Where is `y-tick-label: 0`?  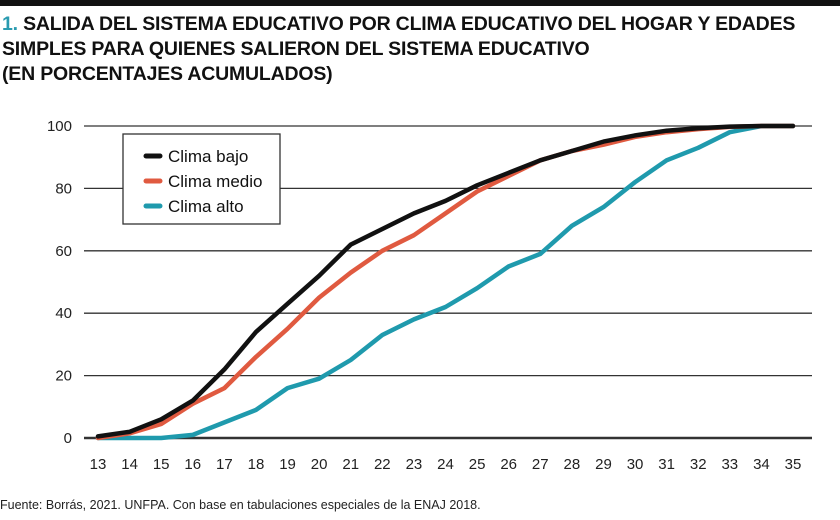
y-tick-label: 0 is located at coordinates (68, 438).